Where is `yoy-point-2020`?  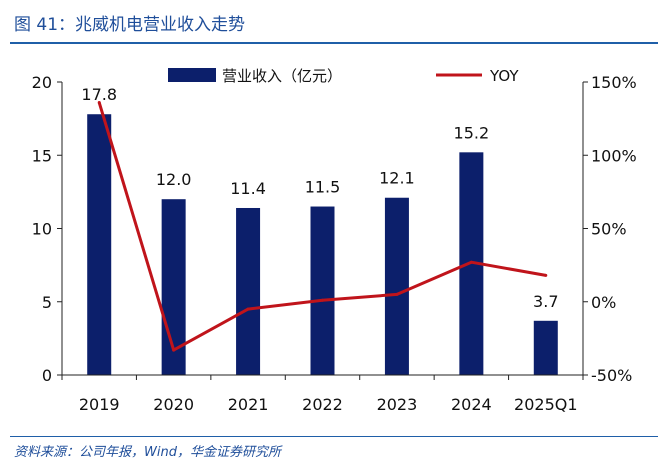
yoy-point-2020 is located at coordinates (174, 350).